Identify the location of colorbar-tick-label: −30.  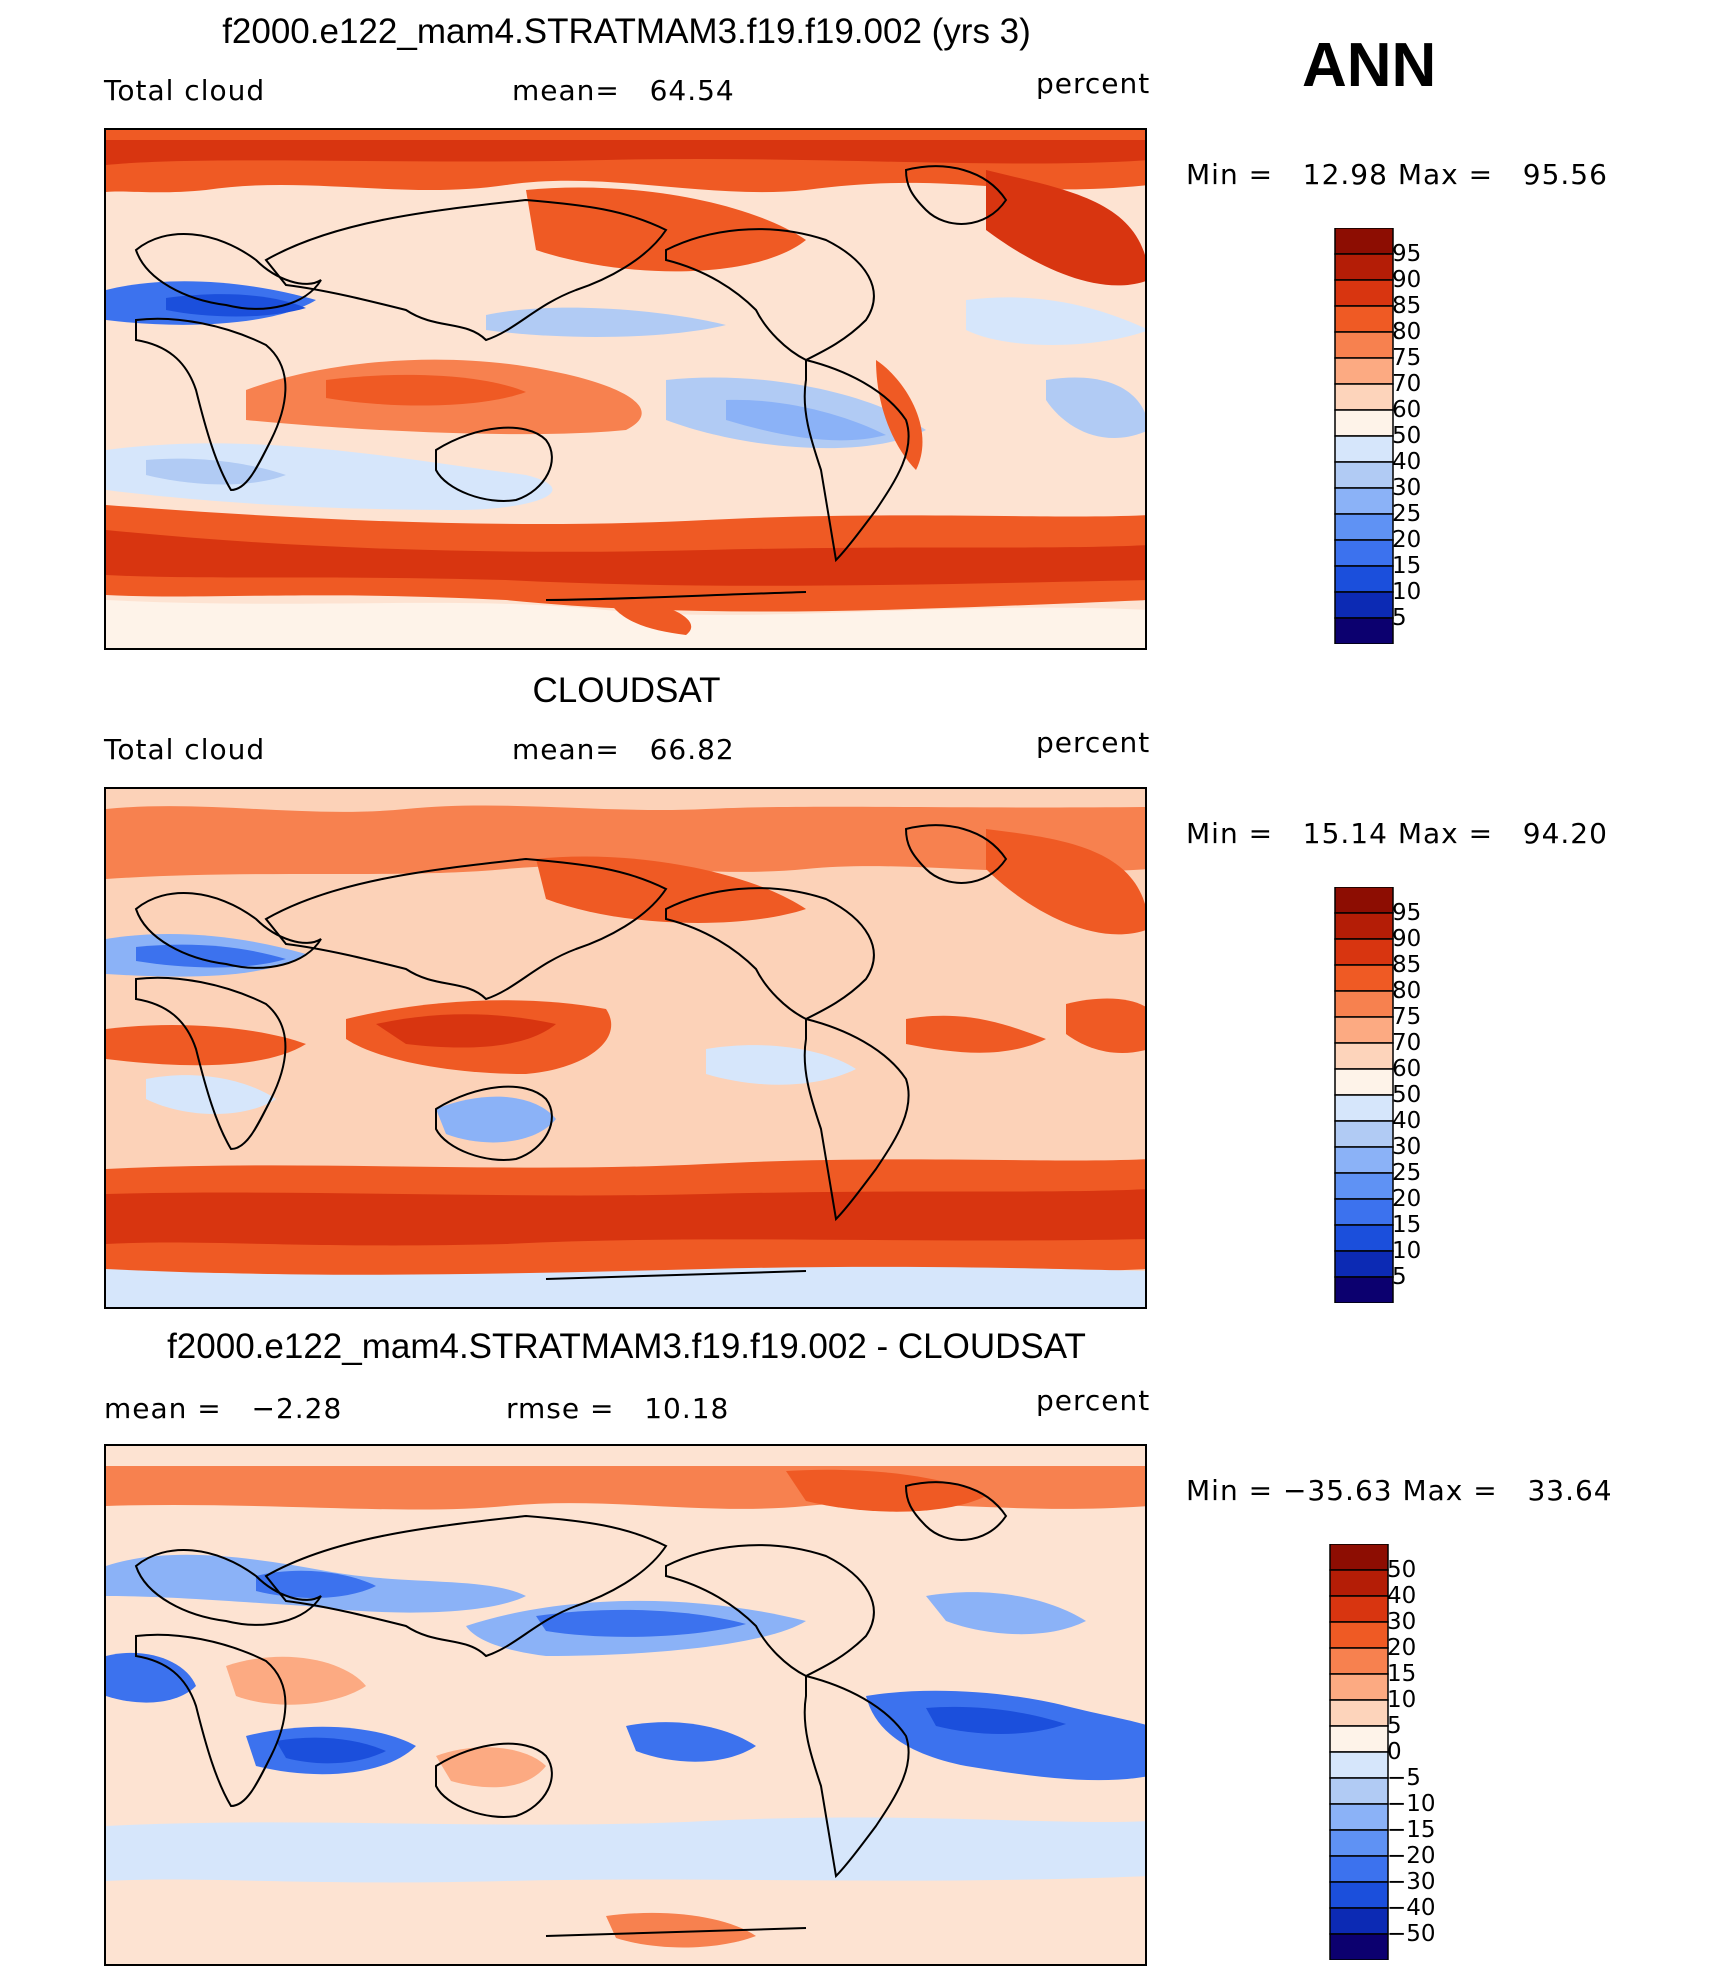
(1411, 1882).